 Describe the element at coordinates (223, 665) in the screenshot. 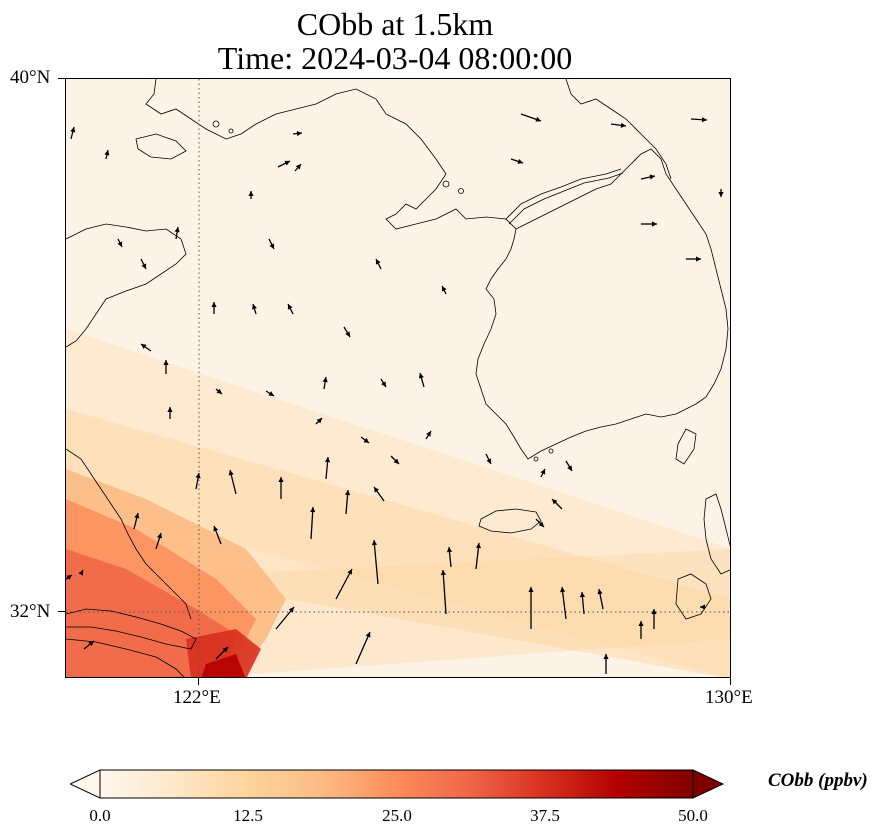

I see `plume-peak` at that location.